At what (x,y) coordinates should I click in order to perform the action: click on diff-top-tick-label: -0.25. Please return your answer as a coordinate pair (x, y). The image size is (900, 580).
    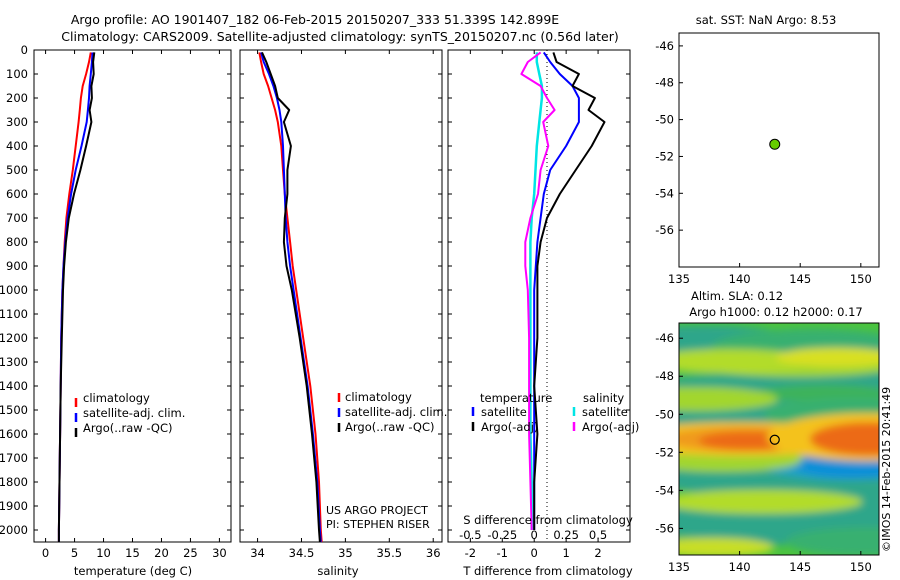
    Looking at the image, I should click on (502, 535).